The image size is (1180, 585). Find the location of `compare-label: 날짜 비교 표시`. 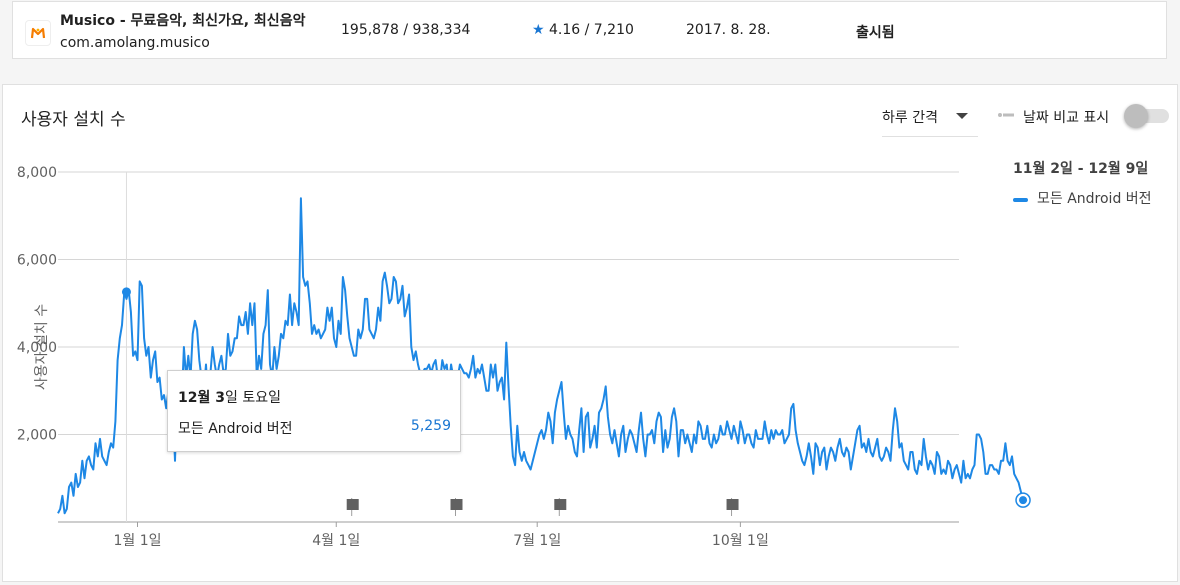

compare-label: 날짜 비교 표시 is located at coordinates (1066, 118).